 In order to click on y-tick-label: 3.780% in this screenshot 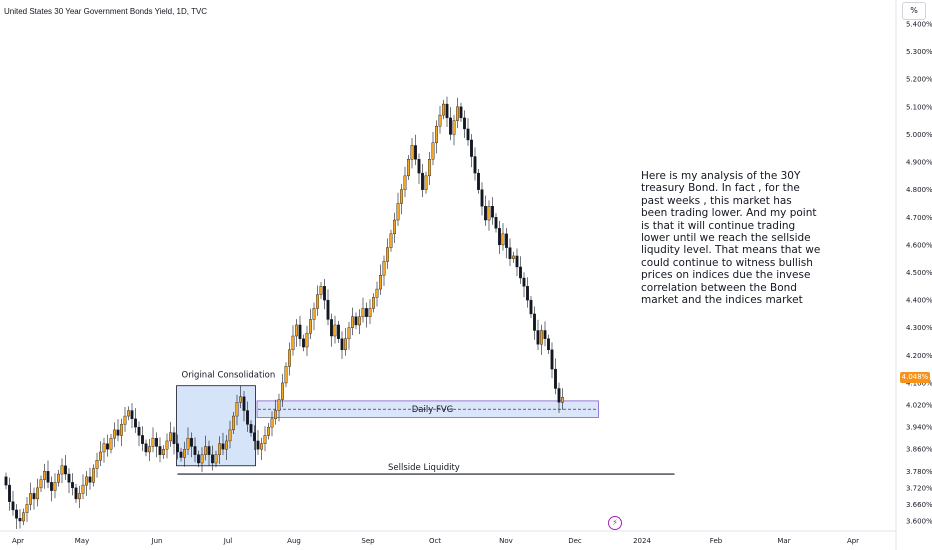, I will do `click(919, 472)`.